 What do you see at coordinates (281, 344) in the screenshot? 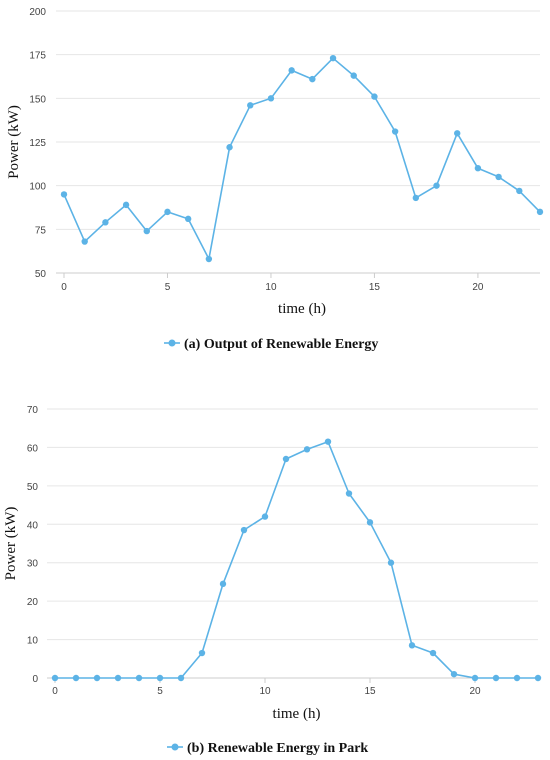
I see `legend-label: (a) Output of Renewable Energy` at bounding box center [281, 344].